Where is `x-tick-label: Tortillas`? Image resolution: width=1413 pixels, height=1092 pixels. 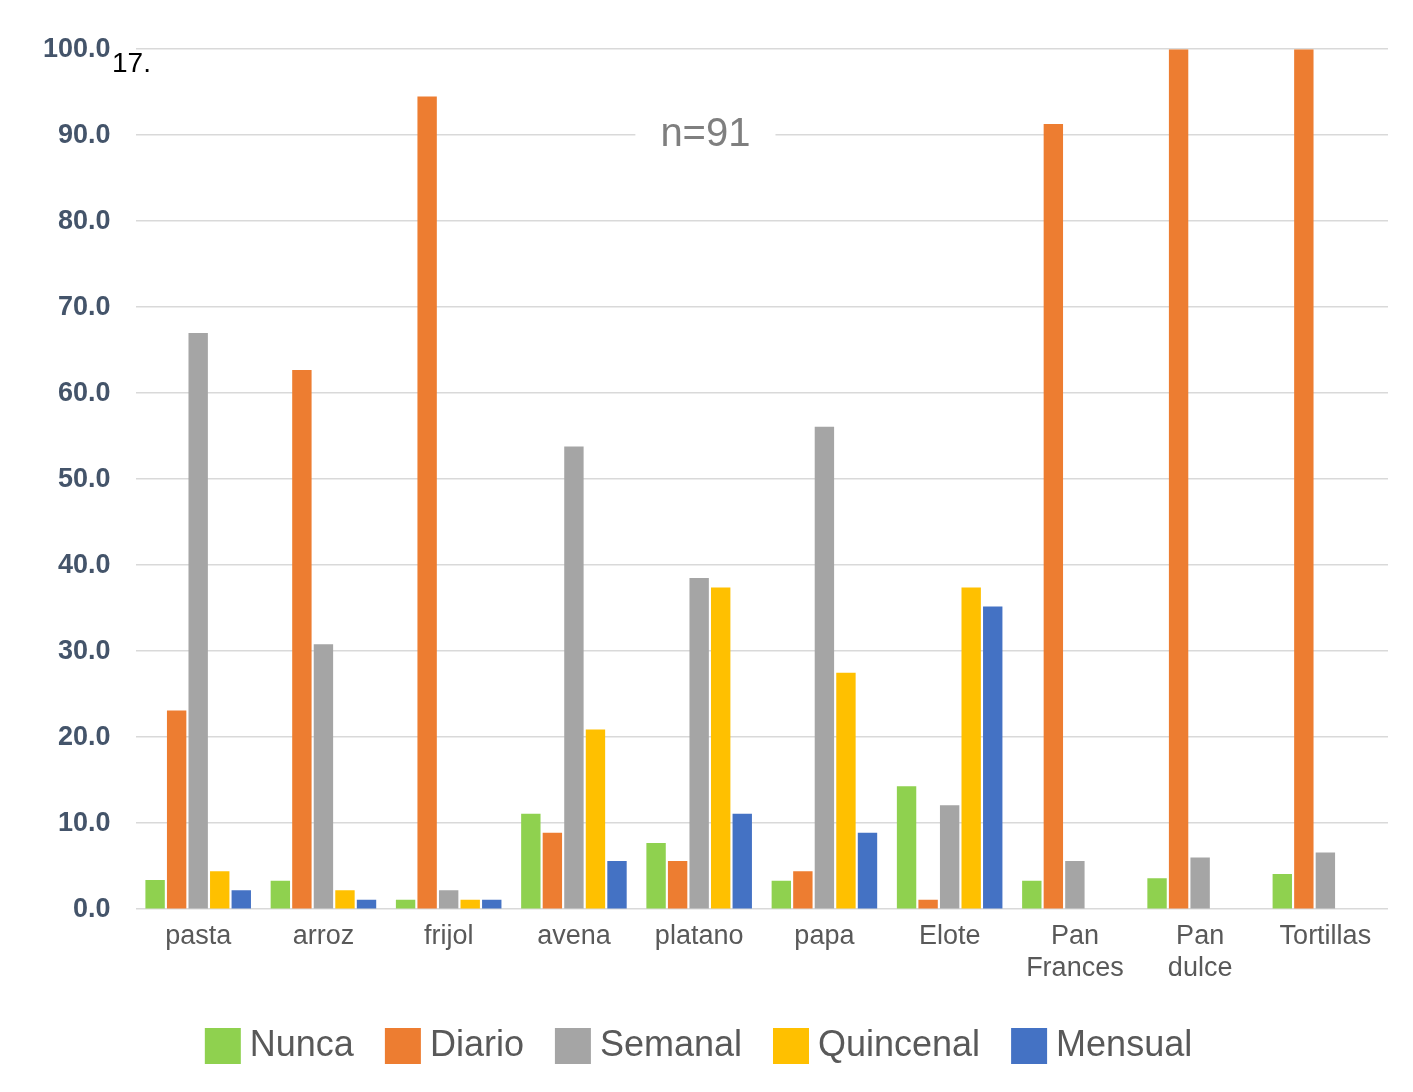 x-tick-label: Tortillas is located at coordinates (1325, 934).